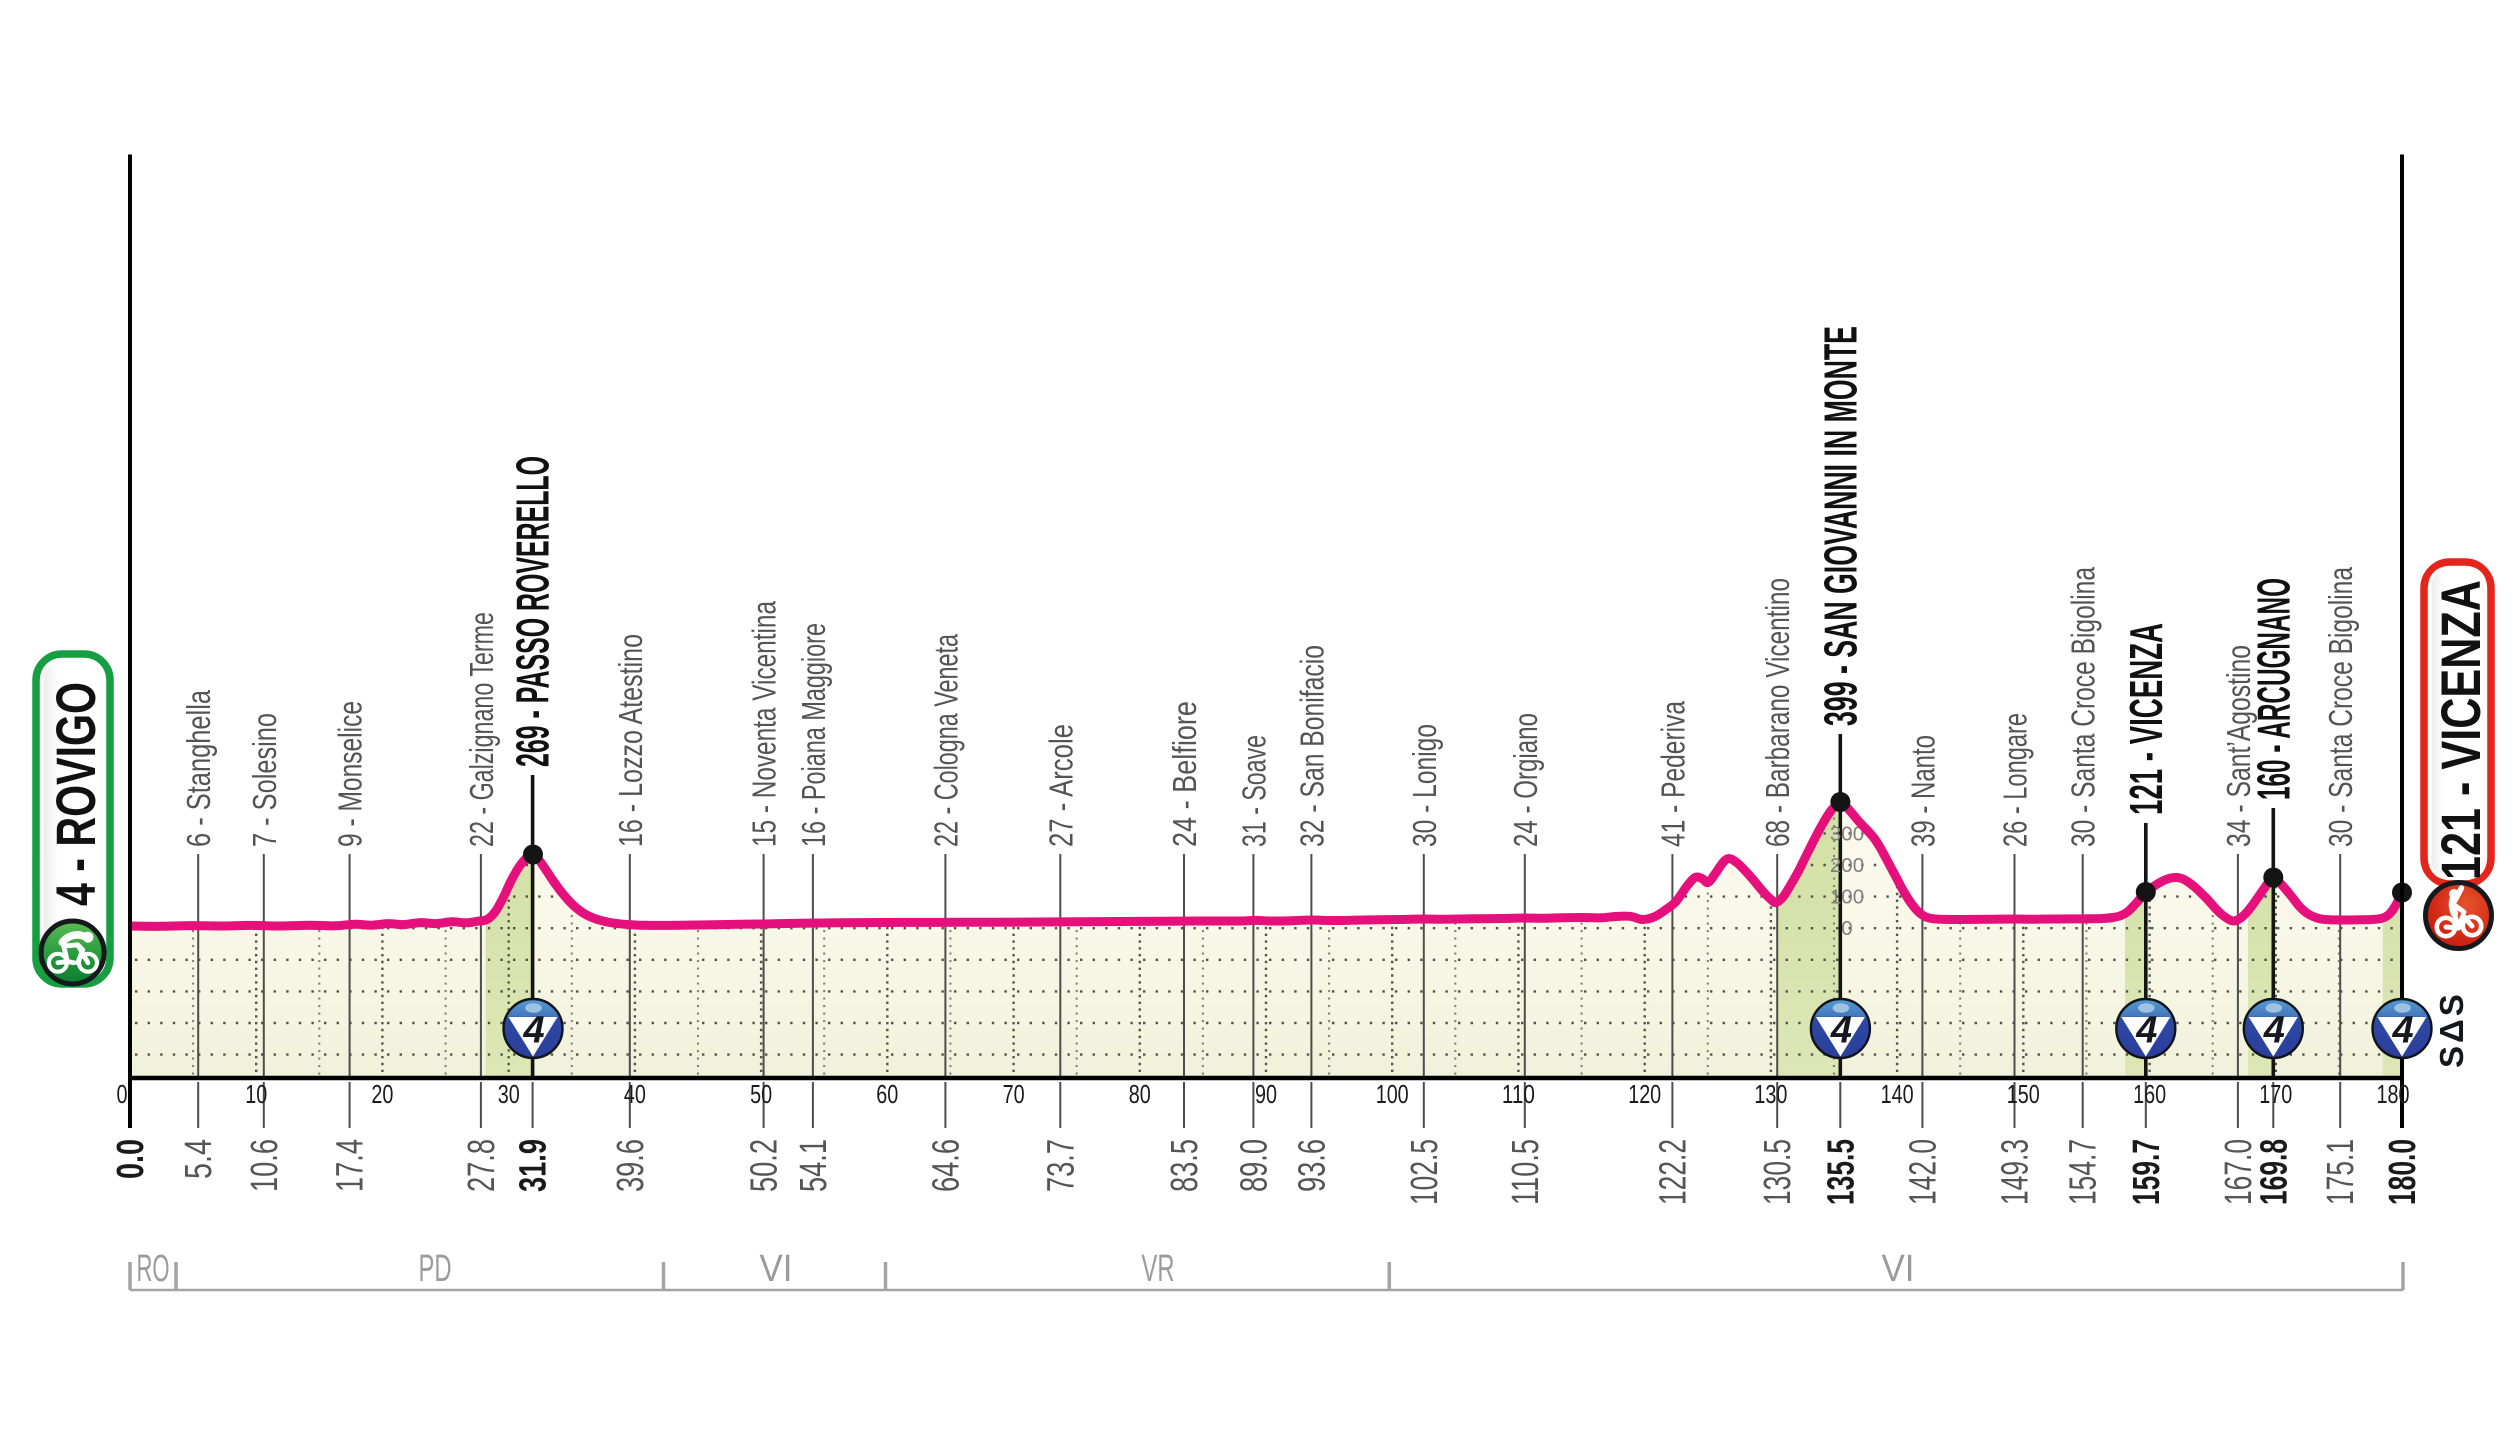 Image resolution: width=2513 pixels, height=1436 pixels. I want to click on svg-text: 30 - Lonigo, so click(1424, 785).